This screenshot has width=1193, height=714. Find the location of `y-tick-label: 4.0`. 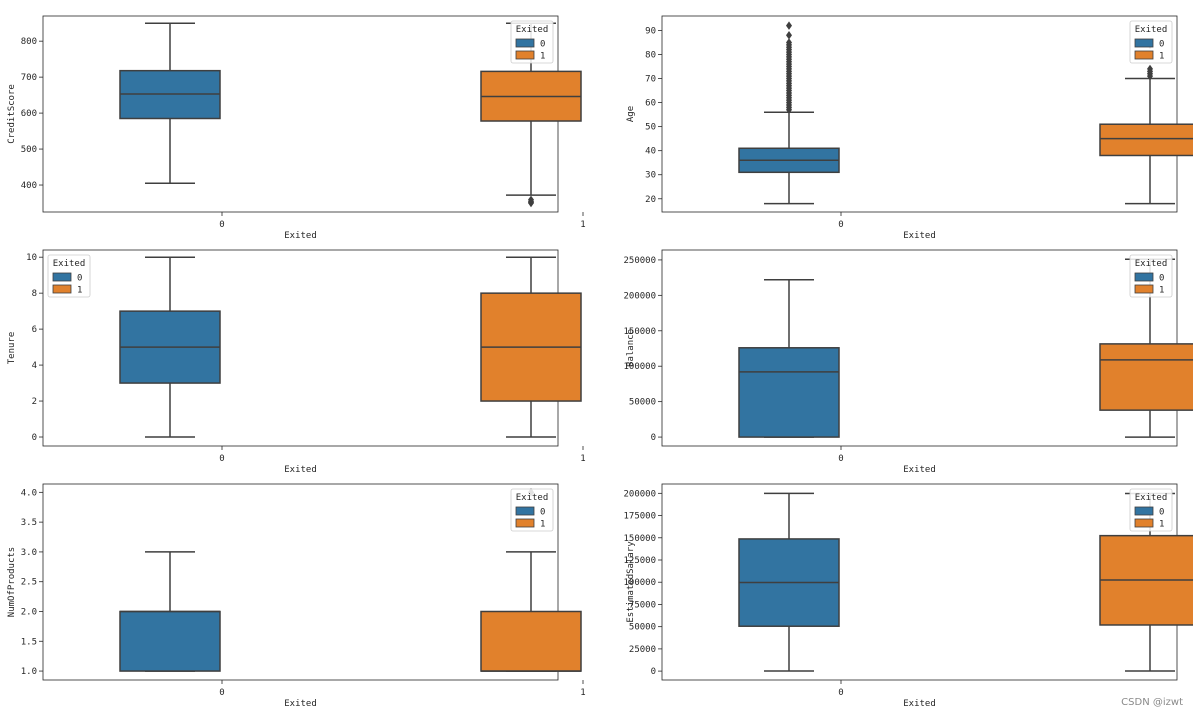

y-tick-label: 4.0 is located at coordinates (29, 493).